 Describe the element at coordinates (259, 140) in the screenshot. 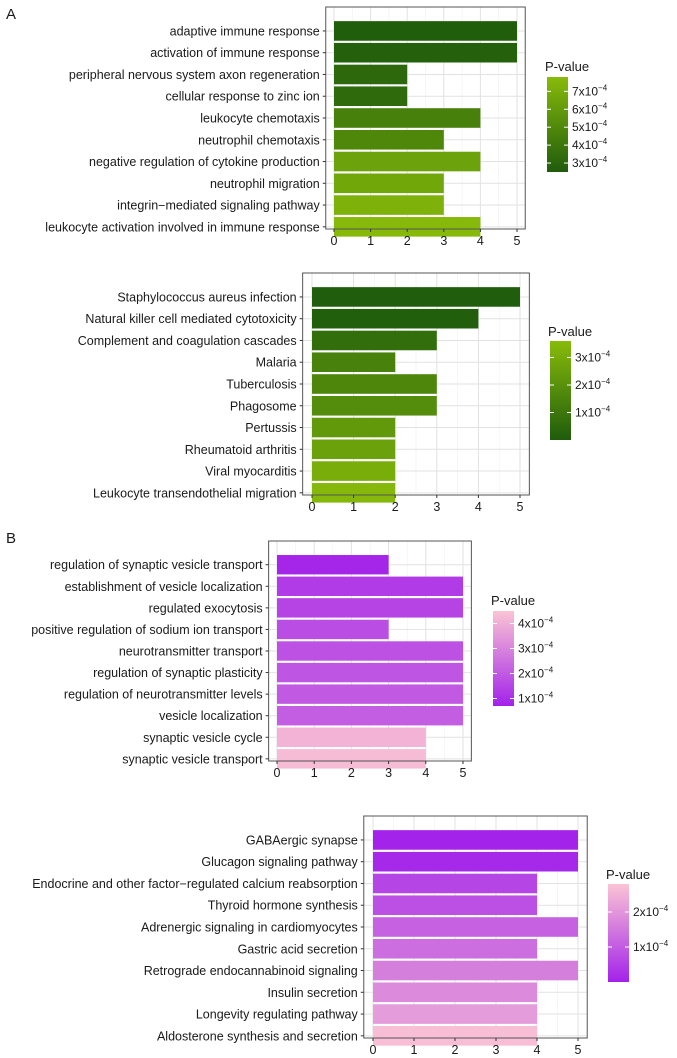

I see `category-label: neutrophil chemotaxis` at that location.